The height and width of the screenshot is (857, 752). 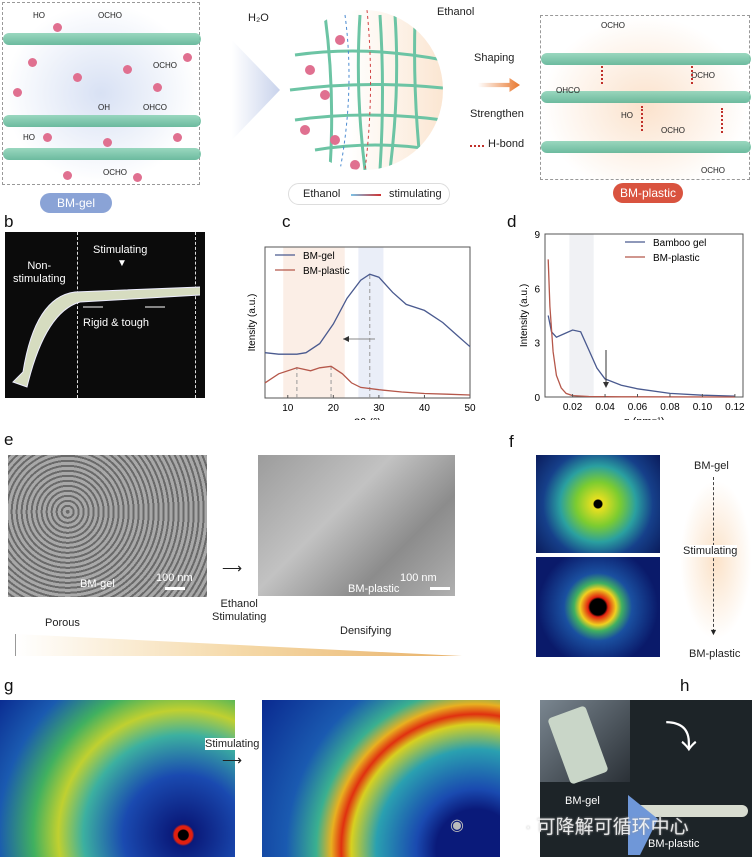 What do you see at coordinates (62, 623) in the screenshot?
I see `porous-label: Porous` at bounding box center [62, 623].